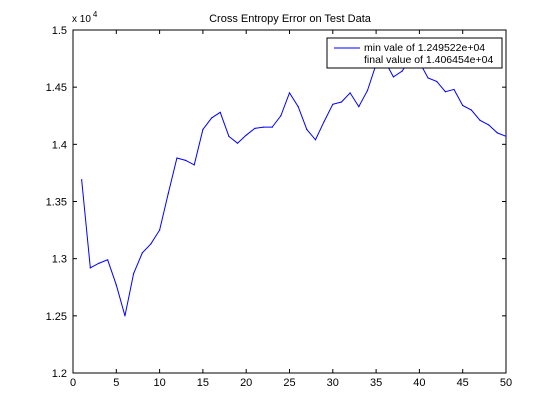 The image size is (559, 419). What do you see at coordinates (116, 383) in the screenshot?
I see `x-tick-label: 5` at bounding box center [116, 383].